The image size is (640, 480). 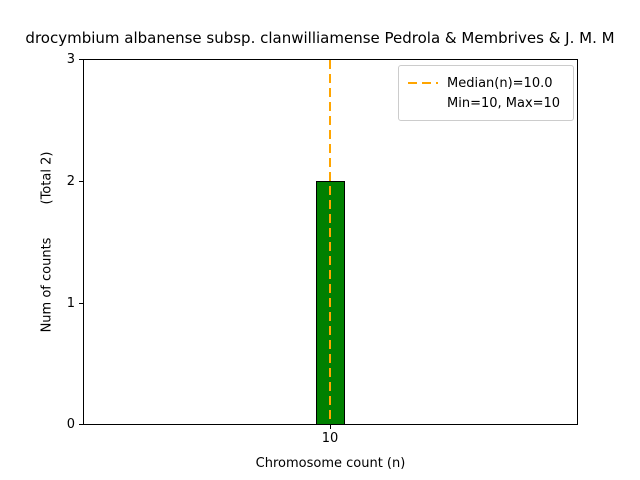 What do you see at coordinates (70, 181) in the screenshot?
I see `y-tick-label: 2` at bounding box center [70, 181].